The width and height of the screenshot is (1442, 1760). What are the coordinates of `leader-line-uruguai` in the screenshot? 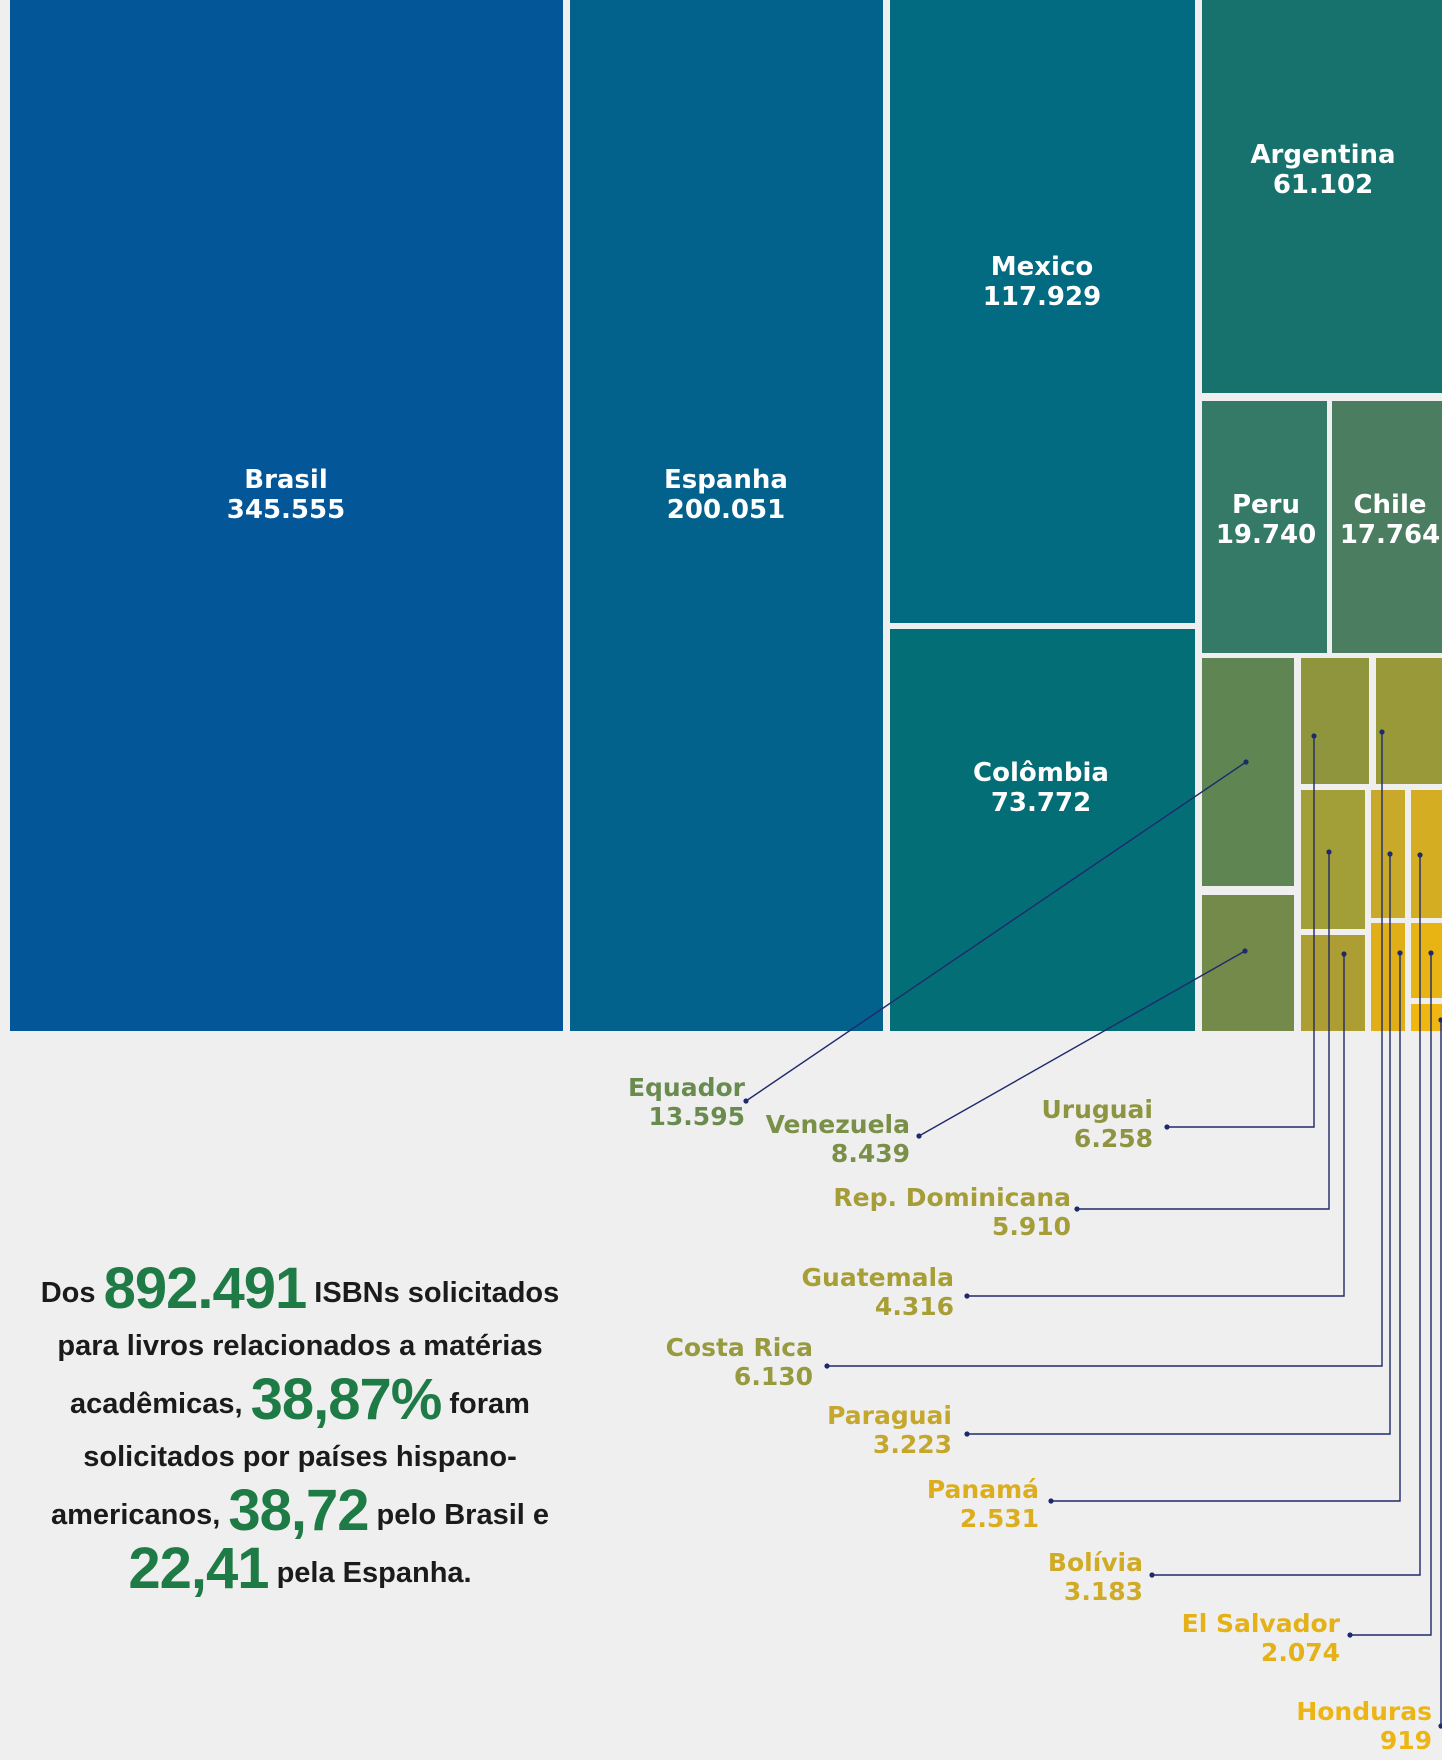 It's located at (1241, 932).